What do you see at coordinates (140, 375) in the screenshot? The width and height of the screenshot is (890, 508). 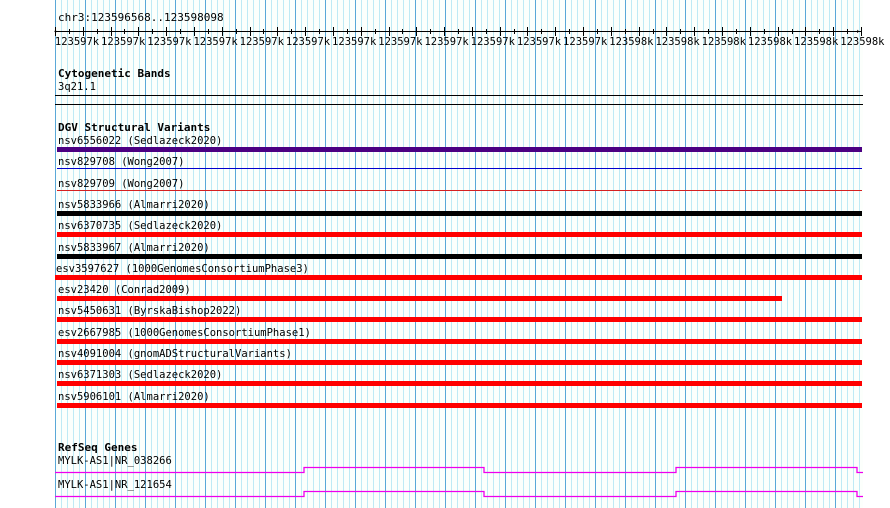 I see `variant-label: nsv6371303 (Sedlazeck2020)` at bounding box center [140, 375].